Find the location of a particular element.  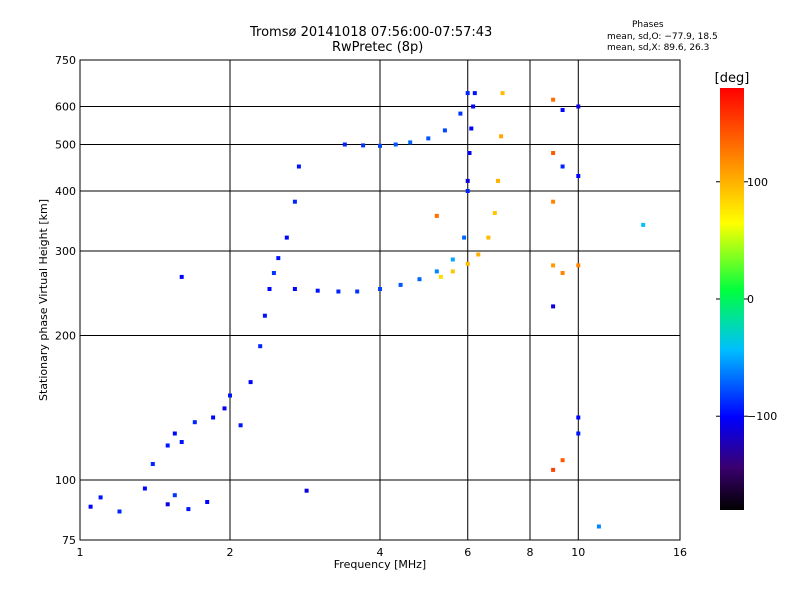

x-tick-label: 6 is located at coordinates (467, 552).